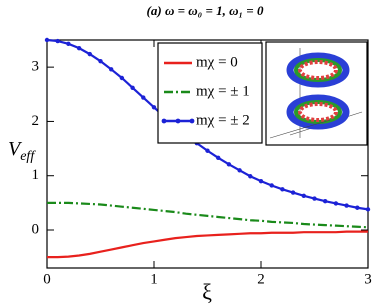 This screenshot has height=305, width=374. Describe the element at coordinates (36, 175) in the screenshot. I see `y-tick-label: 1` at that location.